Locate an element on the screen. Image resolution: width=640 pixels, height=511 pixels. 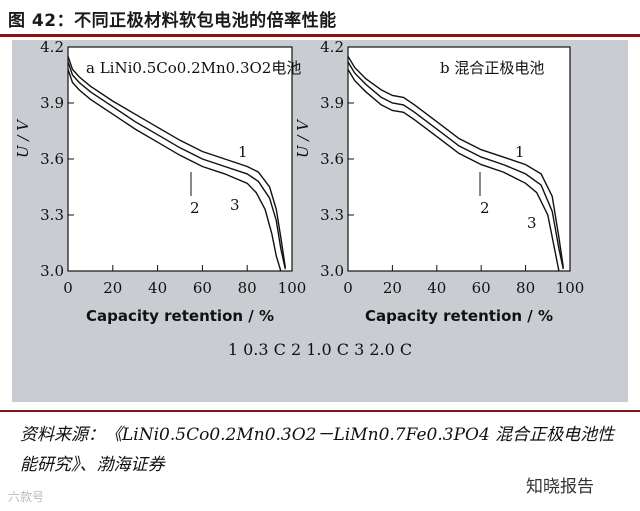
chart-legend: 1 0.3 C 2 1.0 C 3 2.0 C is located at coordinates (320, 349).